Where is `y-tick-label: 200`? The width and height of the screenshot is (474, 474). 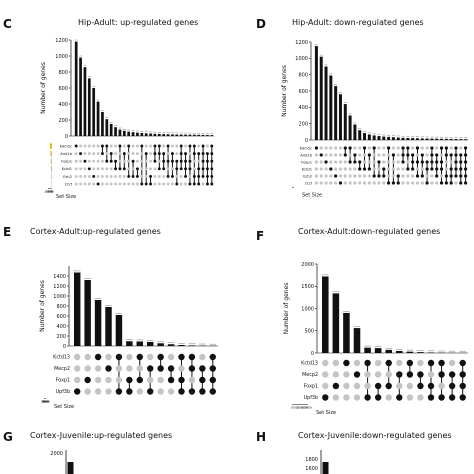 y-tick-label: 200 is located at coordinates (303, 124).